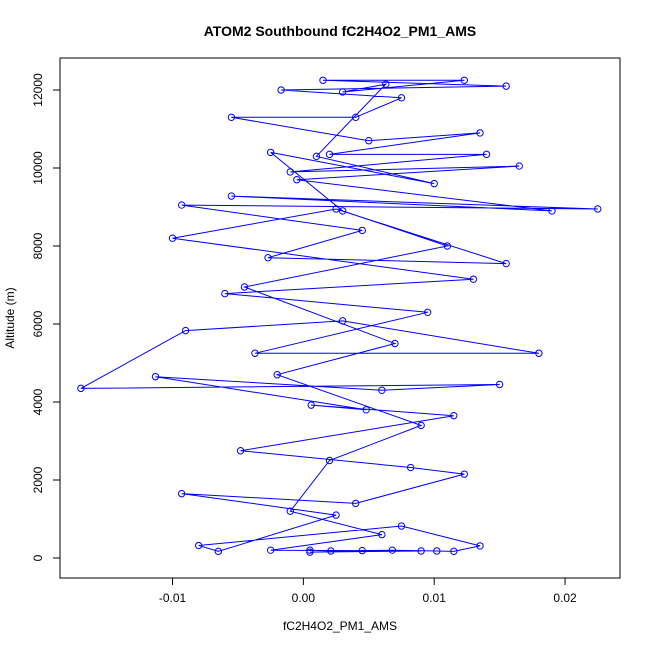  What do you see at coordinates (340, 31) in the screenshot?
I see `chart-title: ATOM2 Southbound fC2H4O2_PM1_AMS` at bounding box center [340, 31].